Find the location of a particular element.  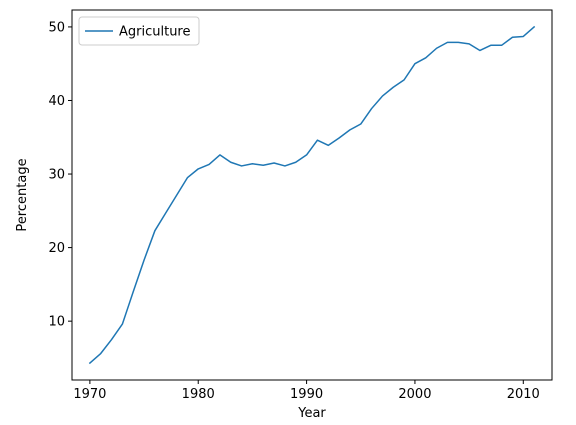

x-axis-label: Year is located at coordinates (311, 413).